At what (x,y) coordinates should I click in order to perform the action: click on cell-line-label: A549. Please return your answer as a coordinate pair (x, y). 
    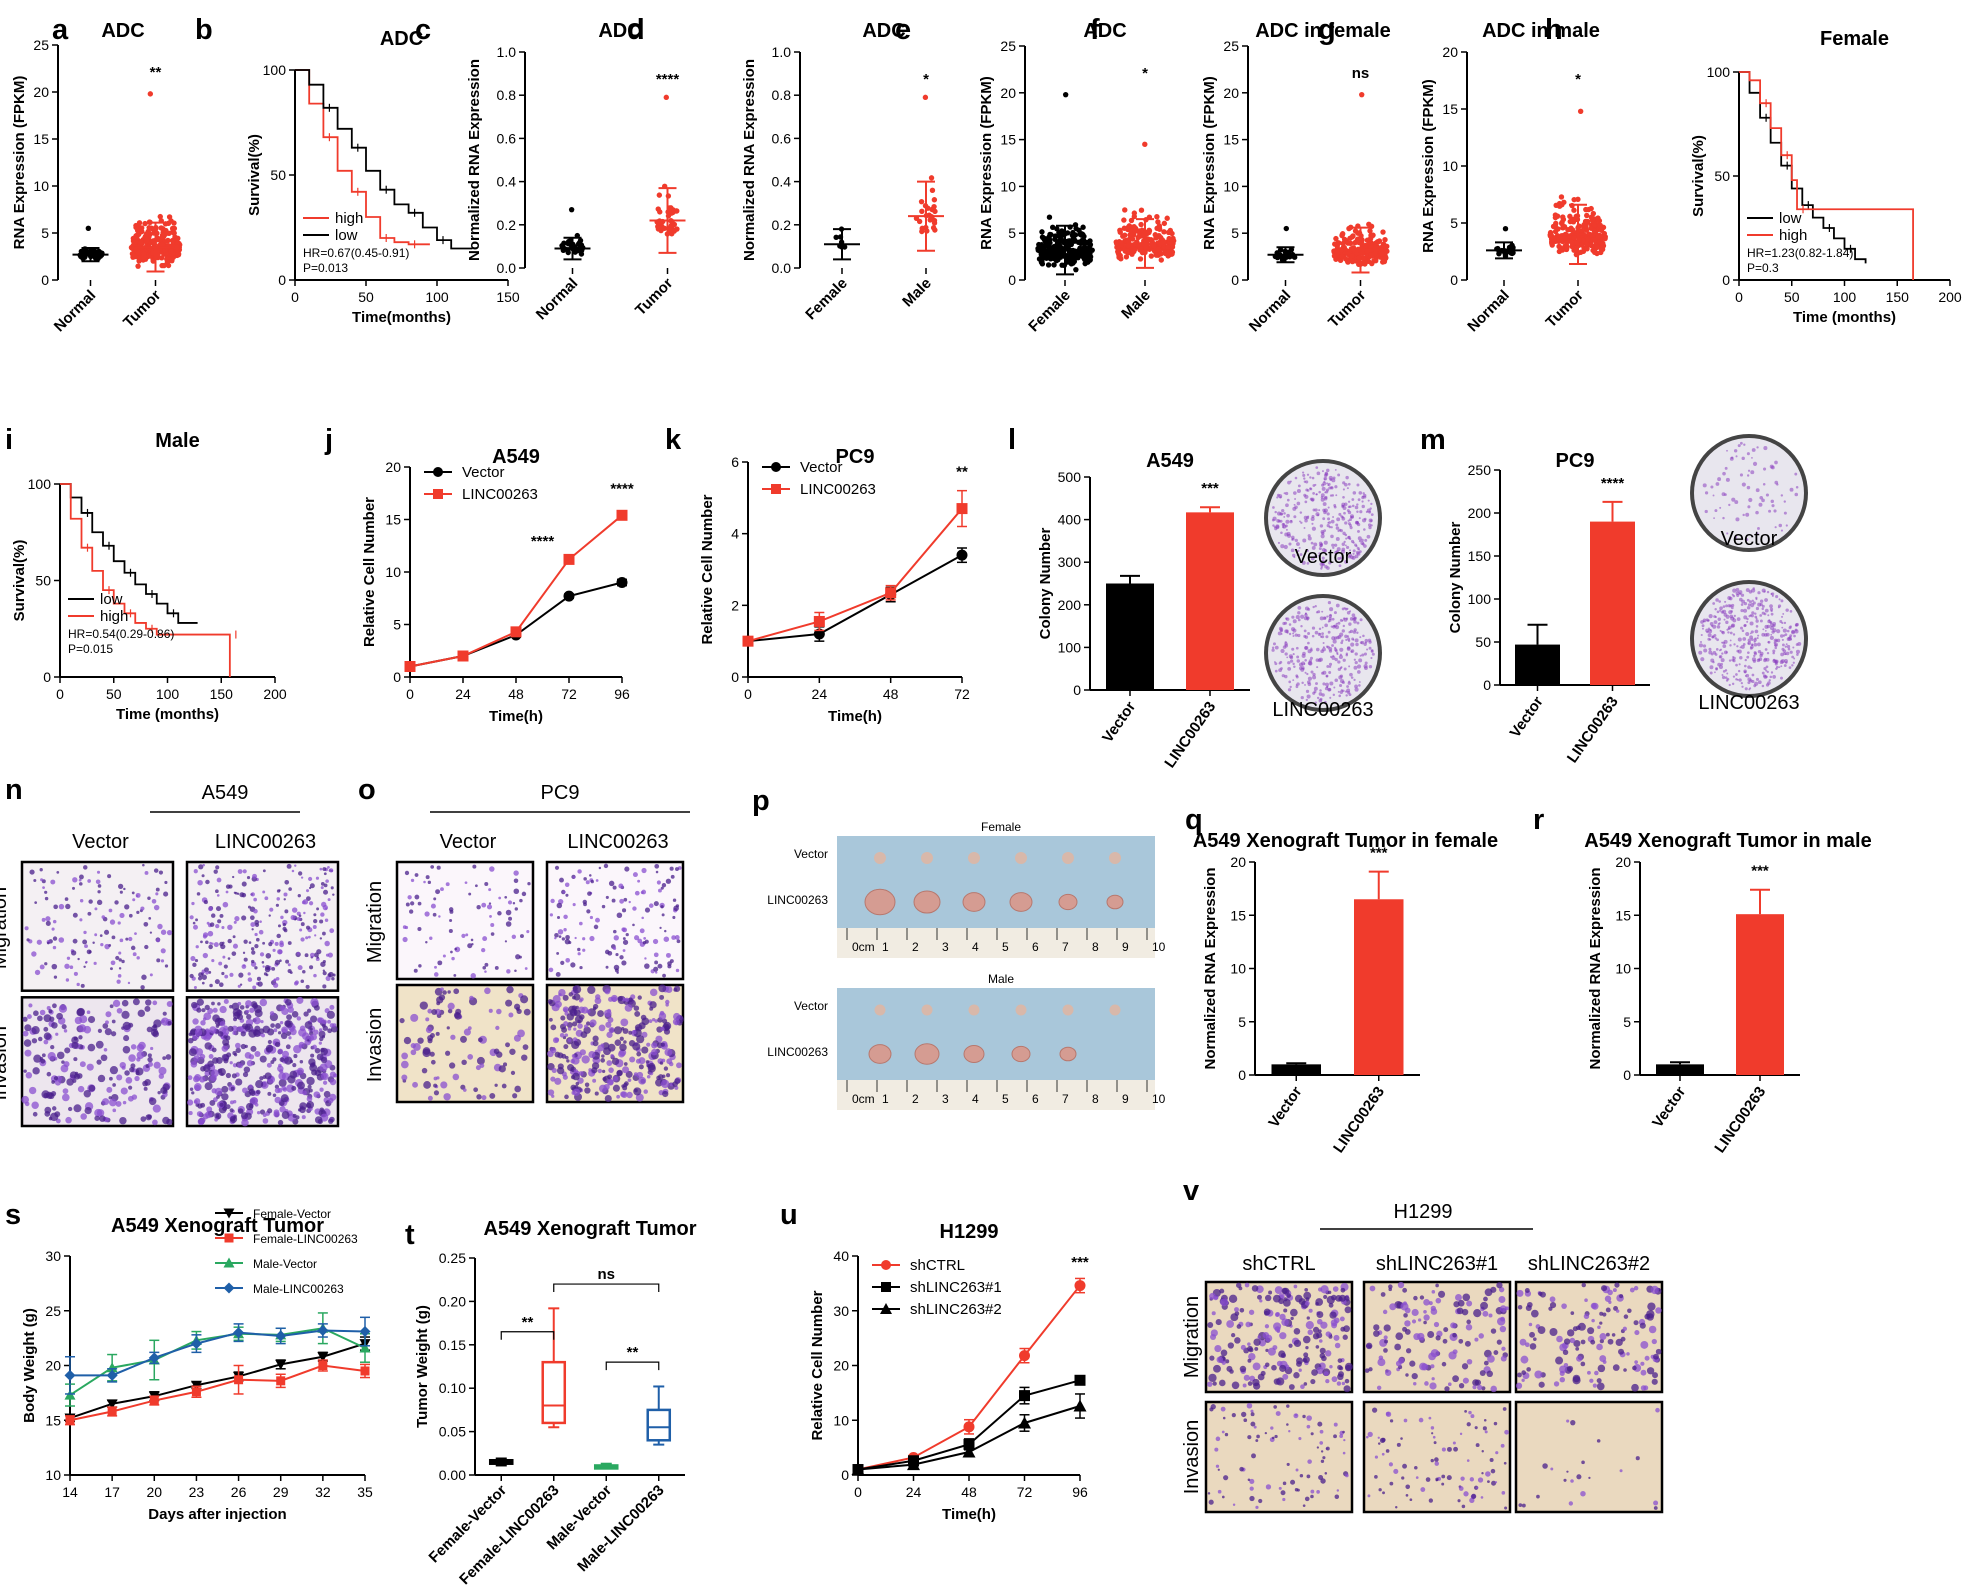
    Looking at the image, I should click on (225, 793).